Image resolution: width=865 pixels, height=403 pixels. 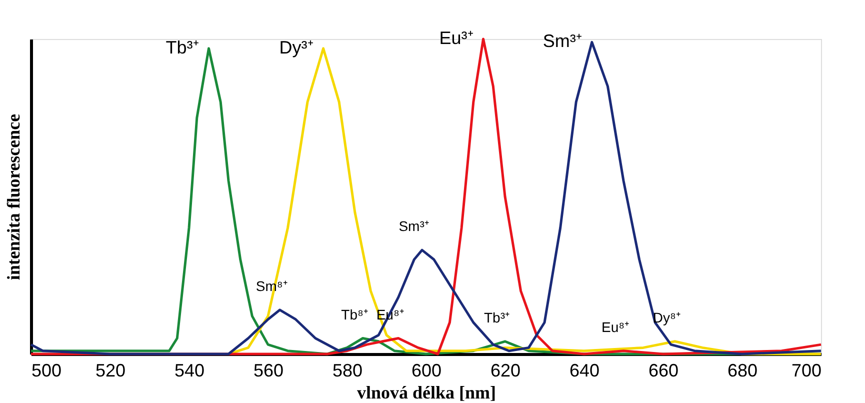 What do you see at coordinates (110, 370) in the screenshot?
I see `x-tick-label: 520` at bounding box center [110, 370].